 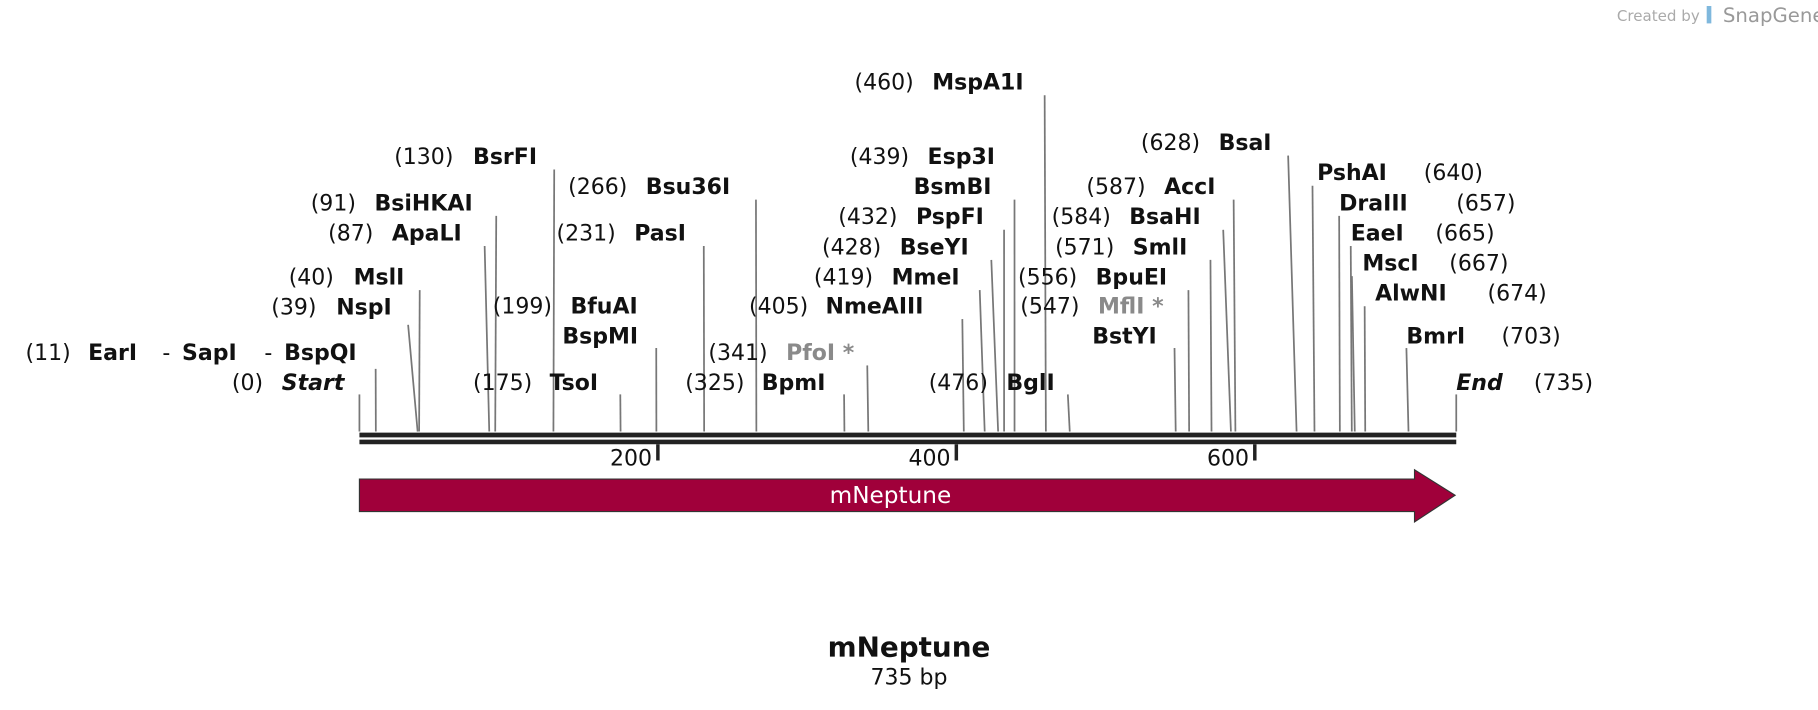 What do you see at coordinates (350, 233) in the screenshot?
I see `site-position: (87)` at bounding box center [350, 233].